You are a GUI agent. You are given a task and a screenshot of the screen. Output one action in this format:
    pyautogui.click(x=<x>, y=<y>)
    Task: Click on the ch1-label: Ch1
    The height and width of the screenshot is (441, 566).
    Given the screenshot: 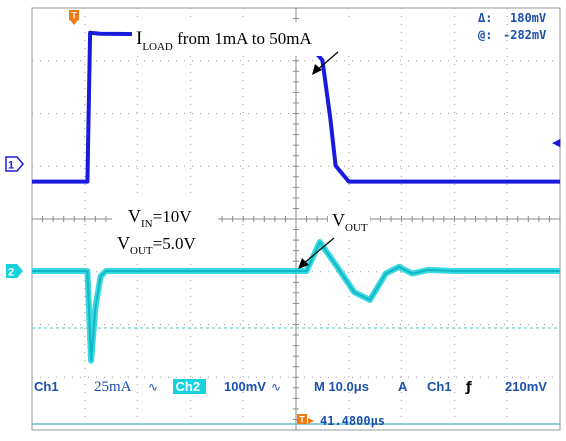 What is the action you would take?
    pyautogui.click(x=46, y=386)
    